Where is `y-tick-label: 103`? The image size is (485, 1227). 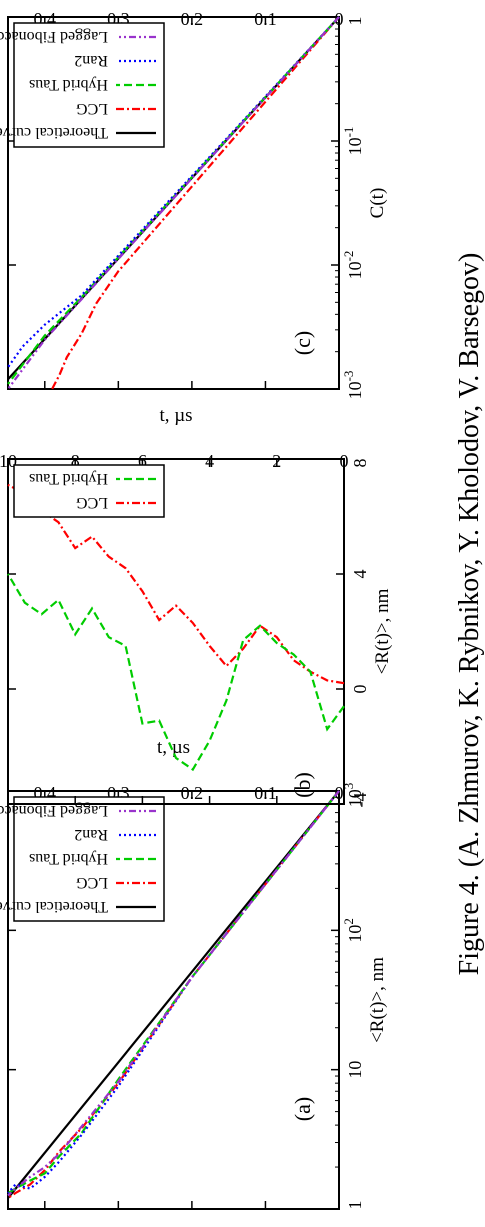 y-tick-label: 103 is located at coordinates (353, 795).